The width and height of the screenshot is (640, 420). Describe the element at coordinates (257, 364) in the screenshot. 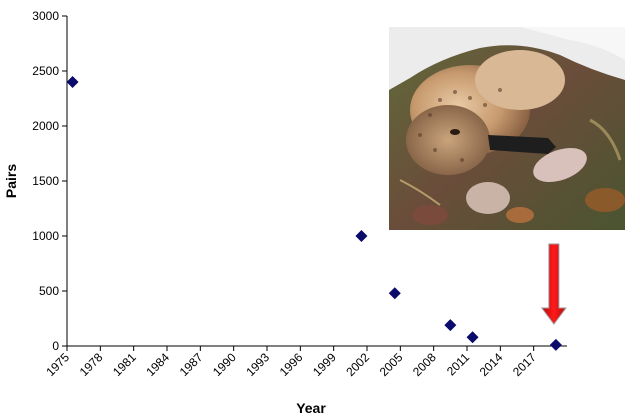

I see `x-tick-label: 1993` at that location.